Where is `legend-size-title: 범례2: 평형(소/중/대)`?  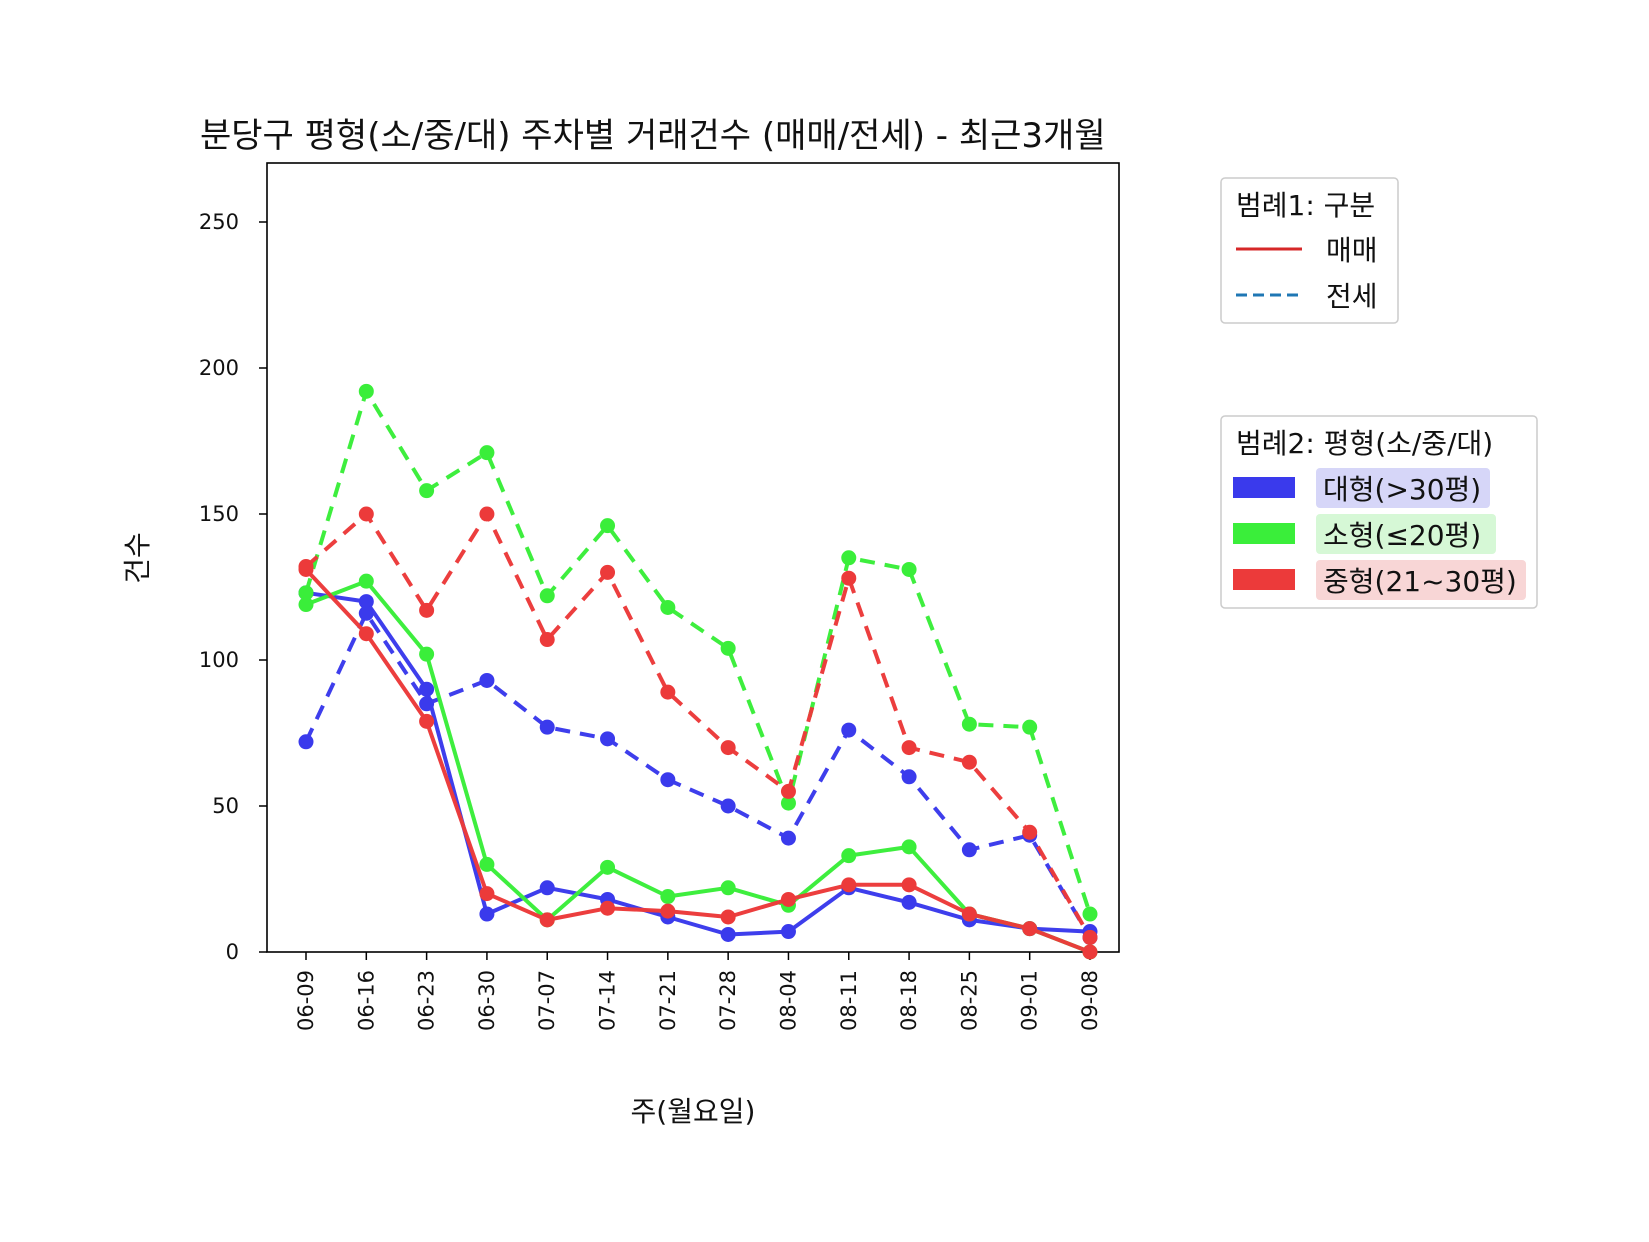 legend-size-title: 범례2: 평형(소/중/대) is located at coordinates (1364, 443).